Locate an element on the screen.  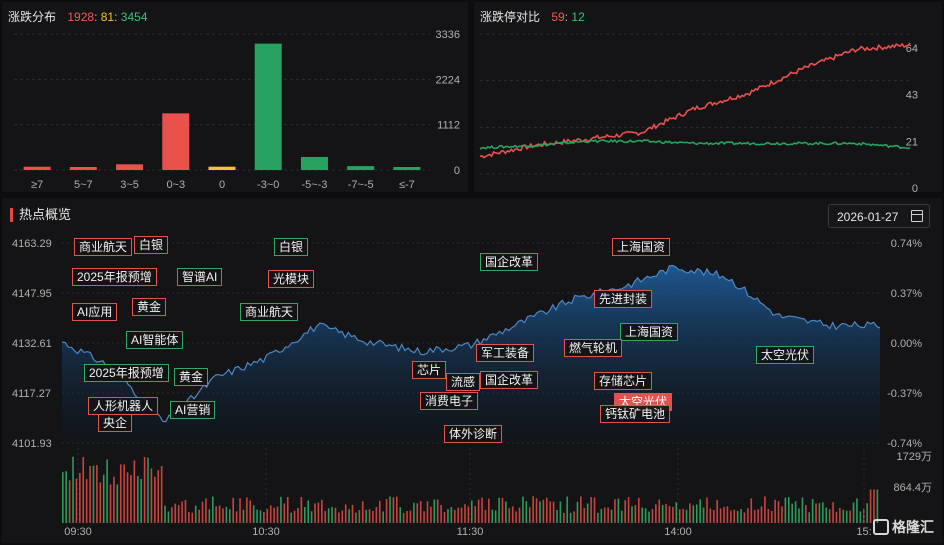
hot-tag: 先进封装 is located at coordinates (623, 299).